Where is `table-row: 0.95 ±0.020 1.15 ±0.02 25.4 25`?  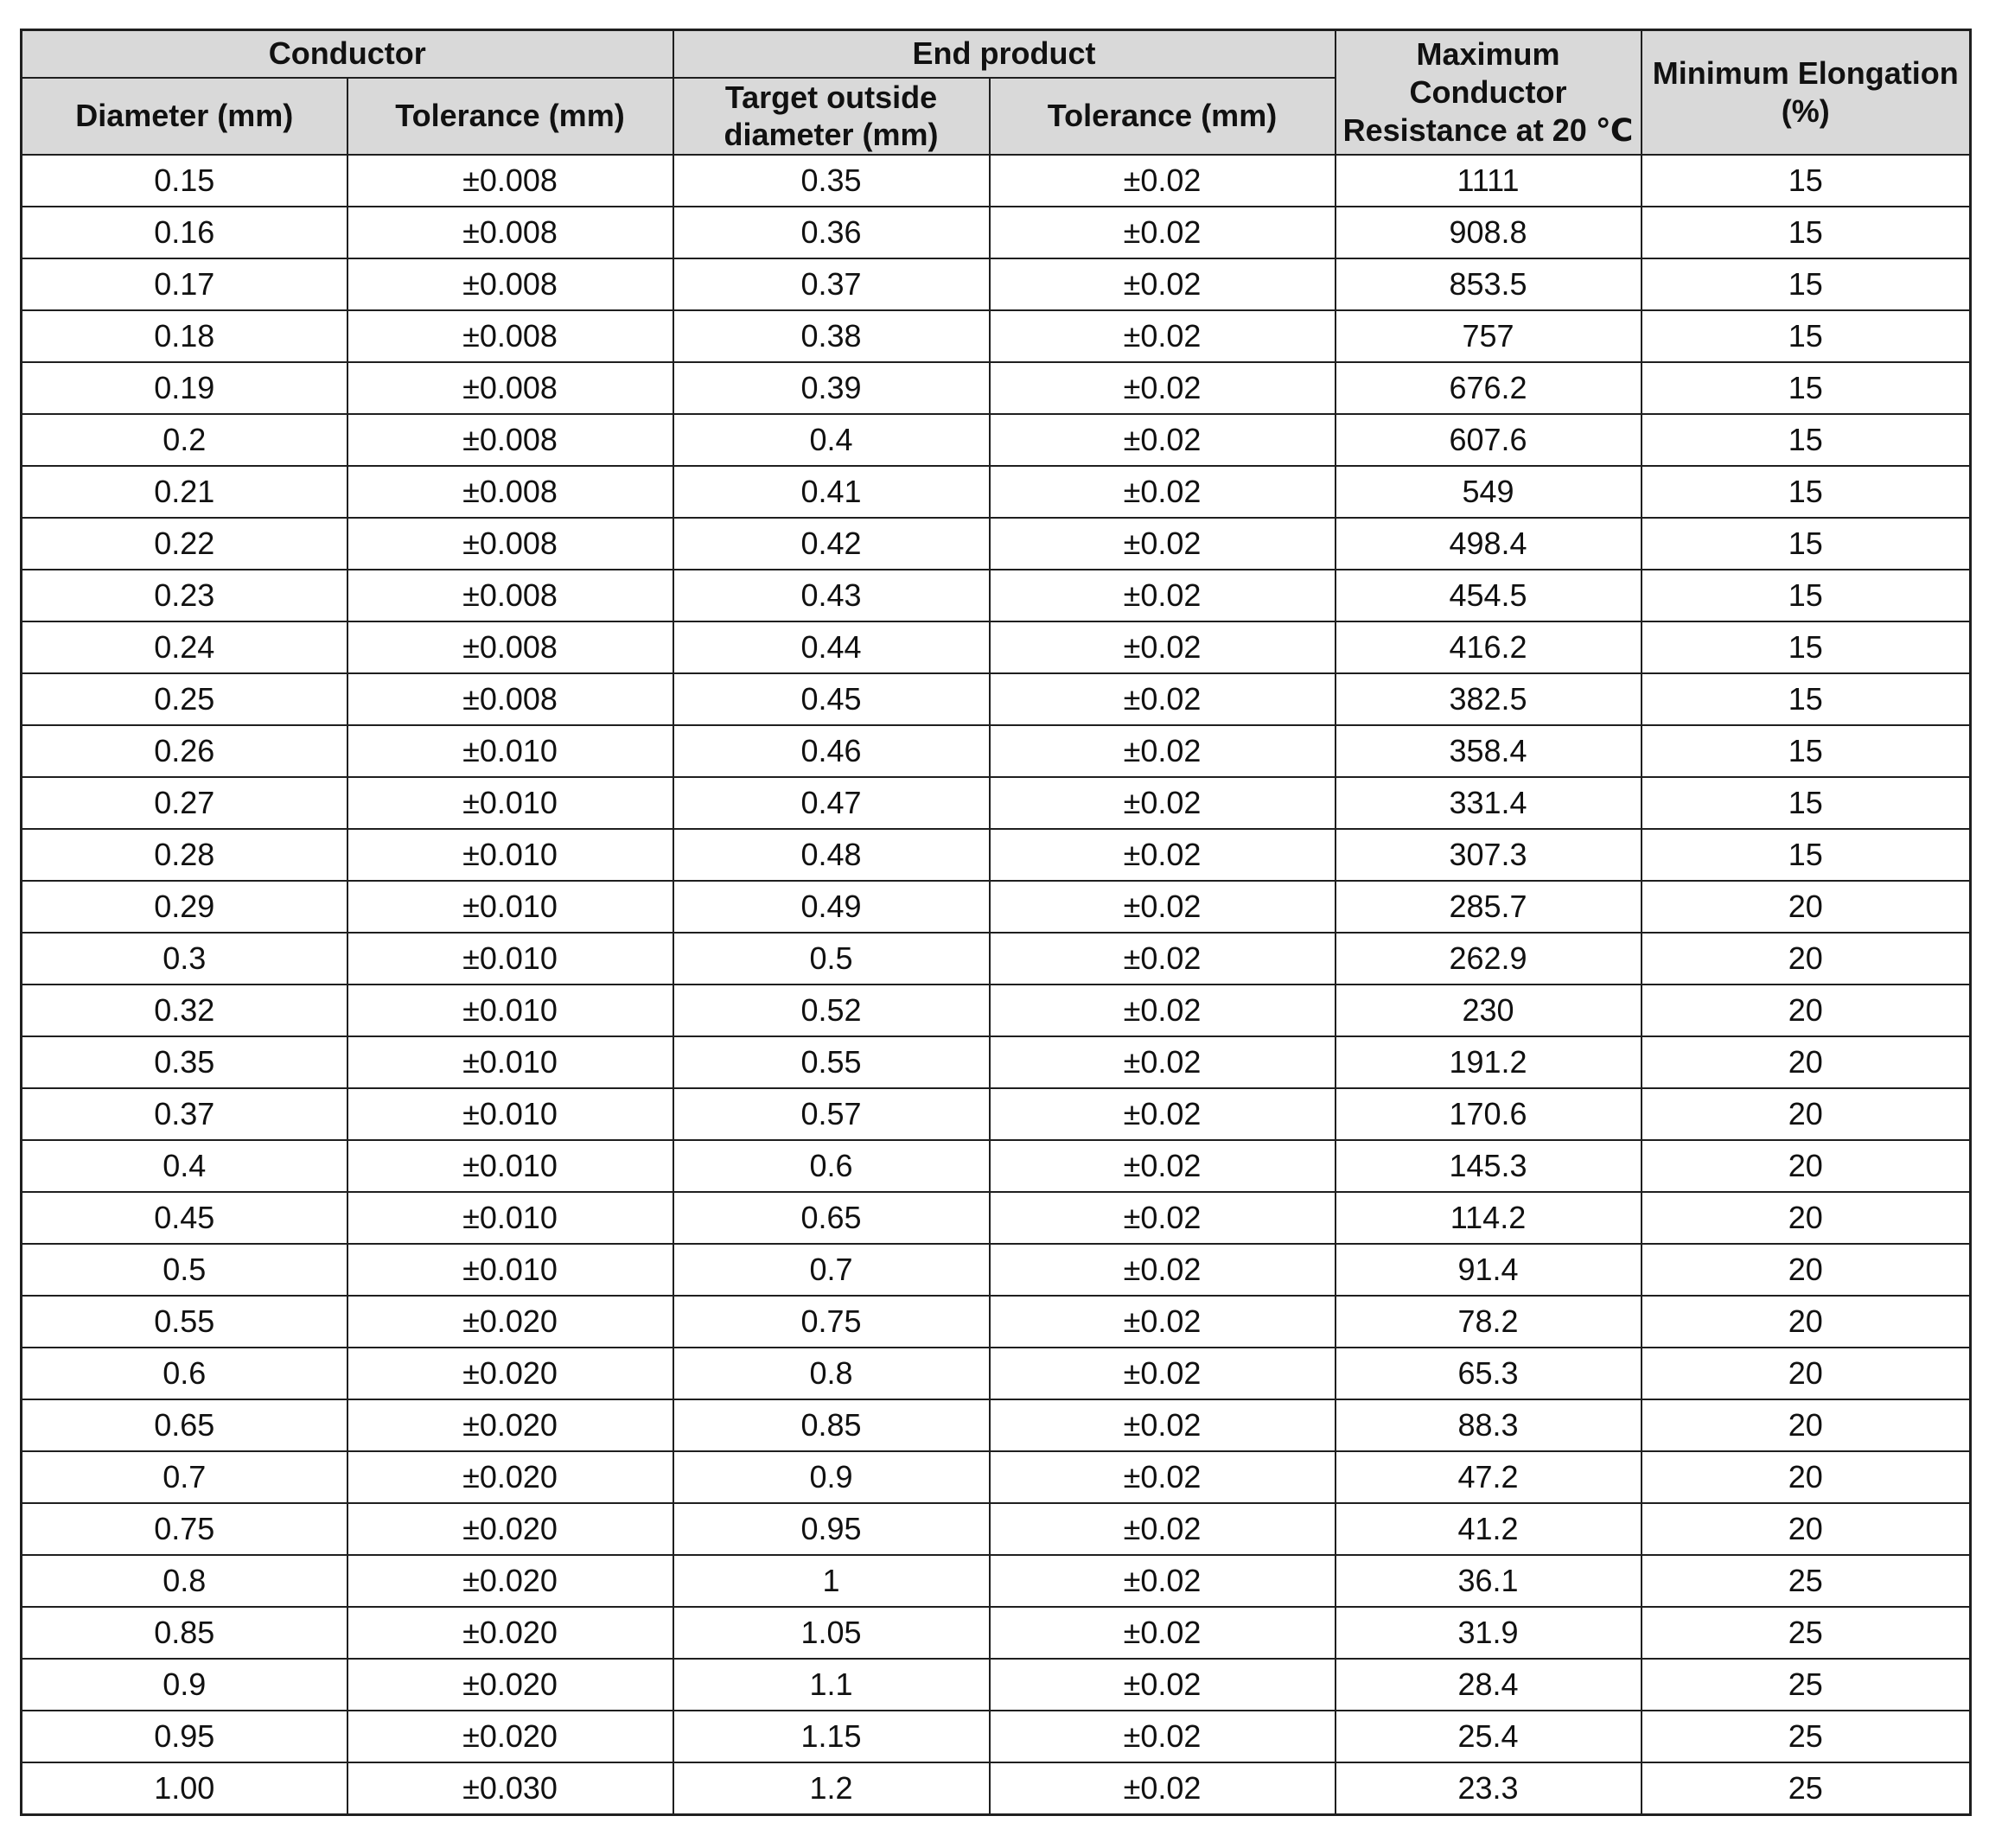 table-row: 0.95 ±0.020 1.15 ±0.02 25.4 25 is located at coordinates (996, 1737).